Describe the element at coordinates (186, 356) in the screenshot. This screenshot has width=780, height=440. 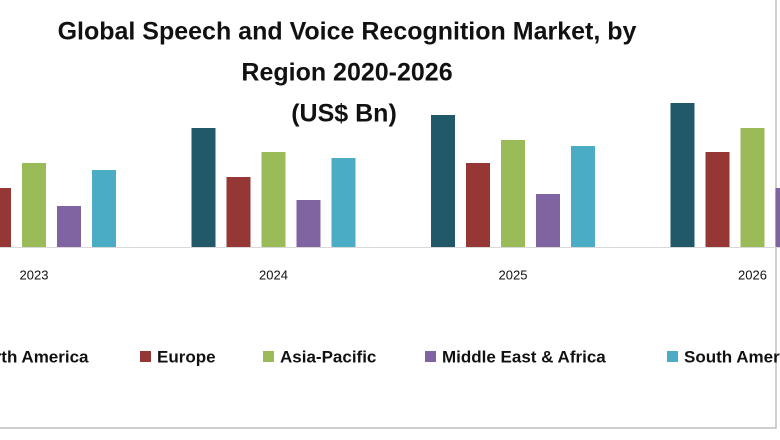
I see `legend-label: Europe` at that location.